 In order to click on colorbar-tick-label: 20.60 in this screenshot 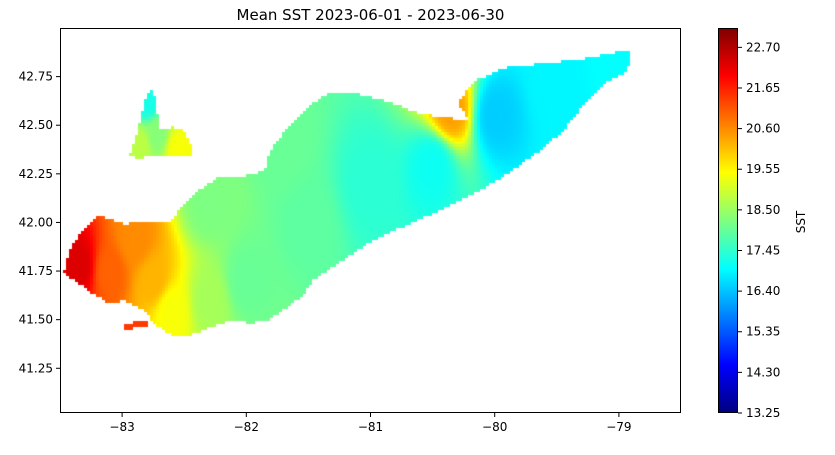, I will do `click(763, 129)`.